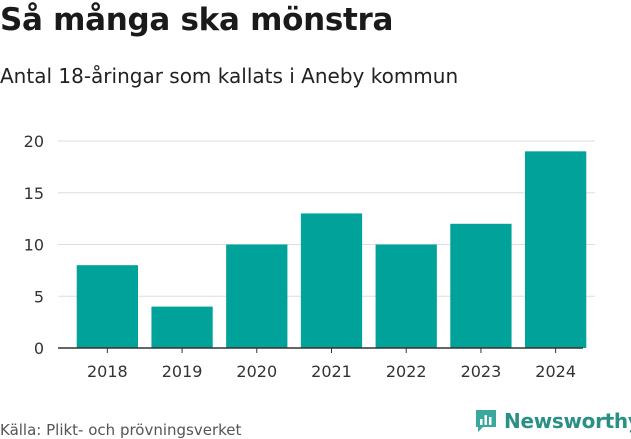  Describe the element at coordinates (256, 371) in the screenshot. I see `x-tick-label: 2020` at that location.